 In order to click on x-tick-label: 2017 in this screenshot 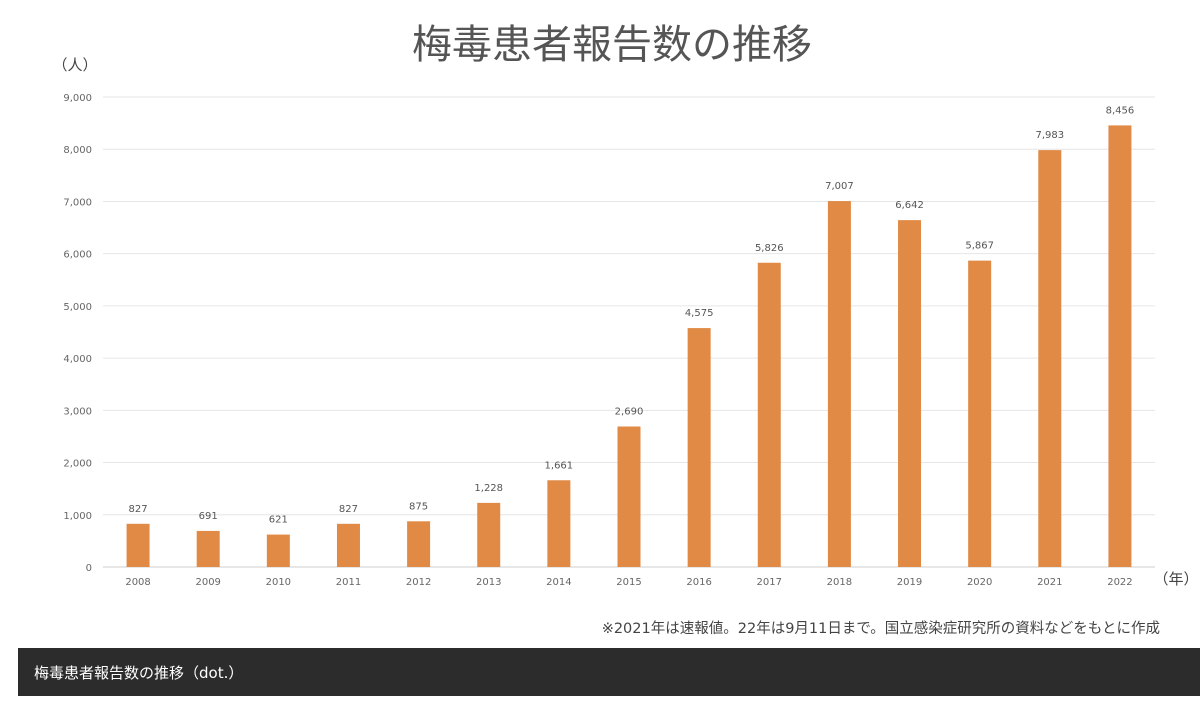, I will do `click(769, 582)`.